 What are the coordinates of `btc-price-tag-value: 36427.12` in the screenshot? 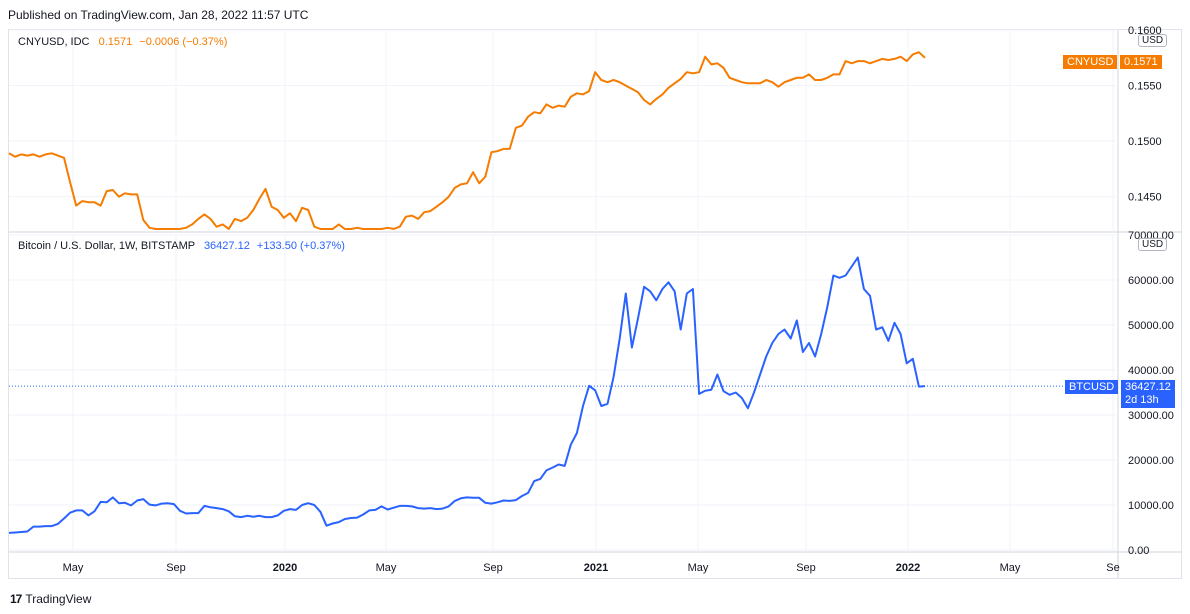 It's located at (1148, 387).